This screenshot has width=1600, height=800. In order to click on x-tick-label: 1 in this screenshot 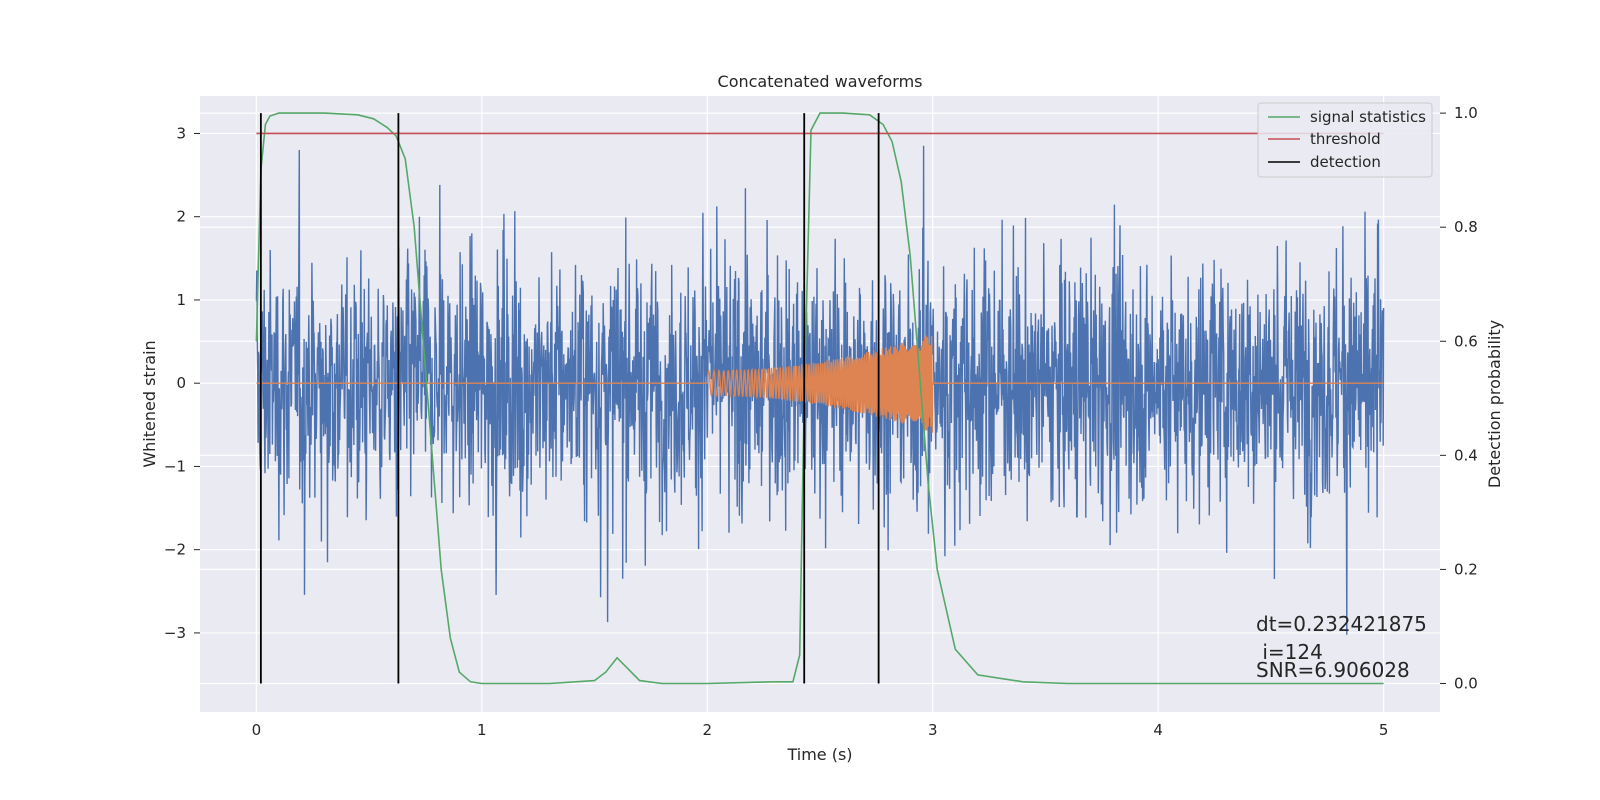, I will do `click(482, 730)`.